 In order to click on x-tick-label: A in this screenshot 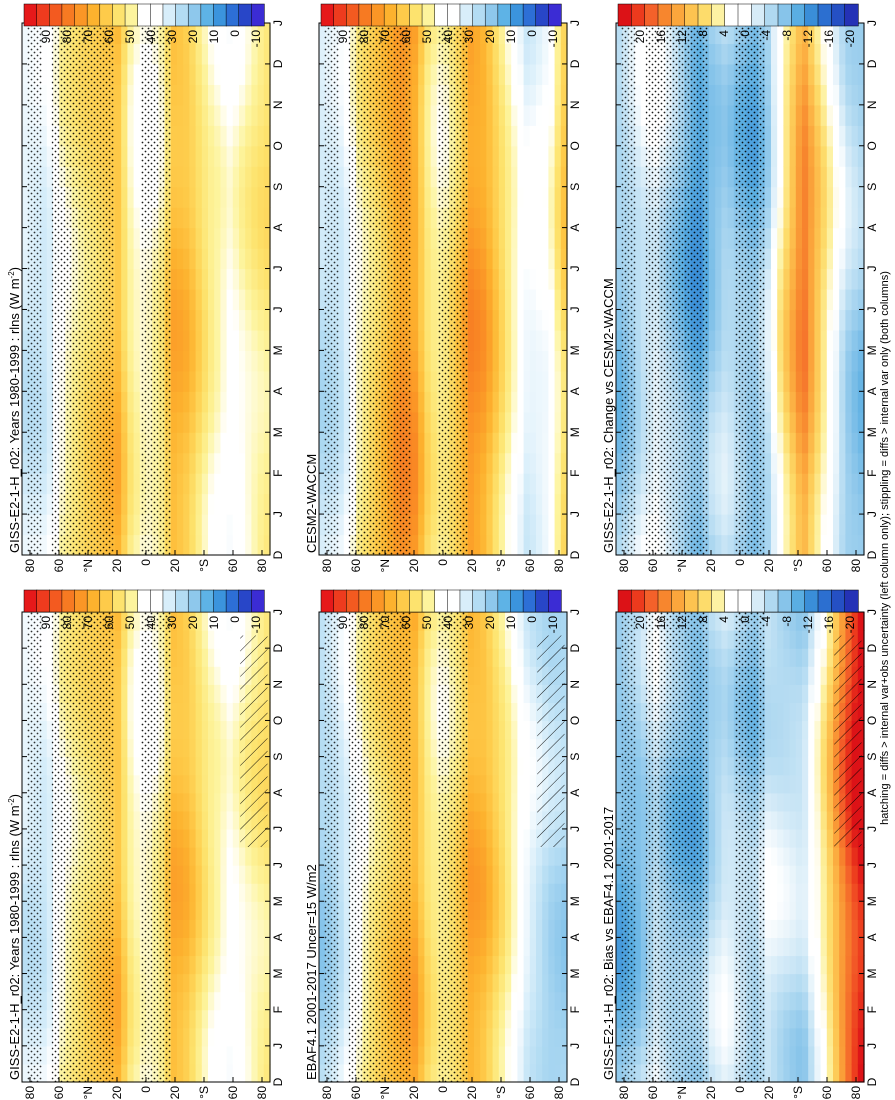, I will do `click(278, 391)`.